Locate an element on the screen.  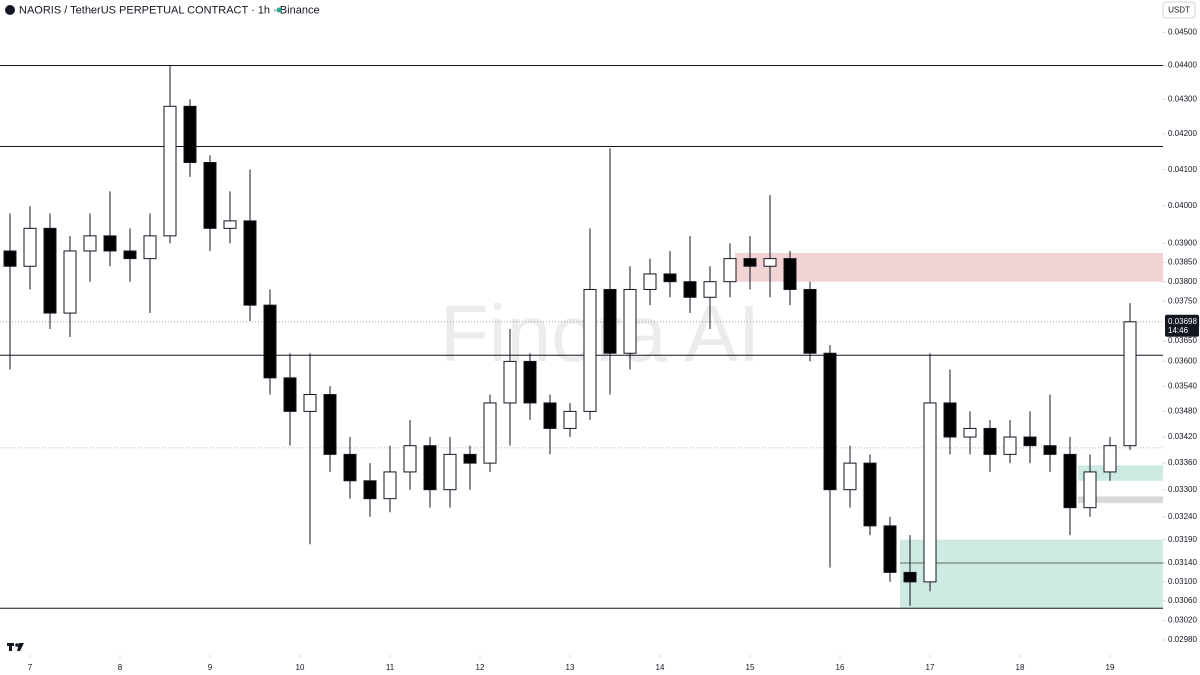
x-tick-label: 9 is located at coordinates (210, 667).